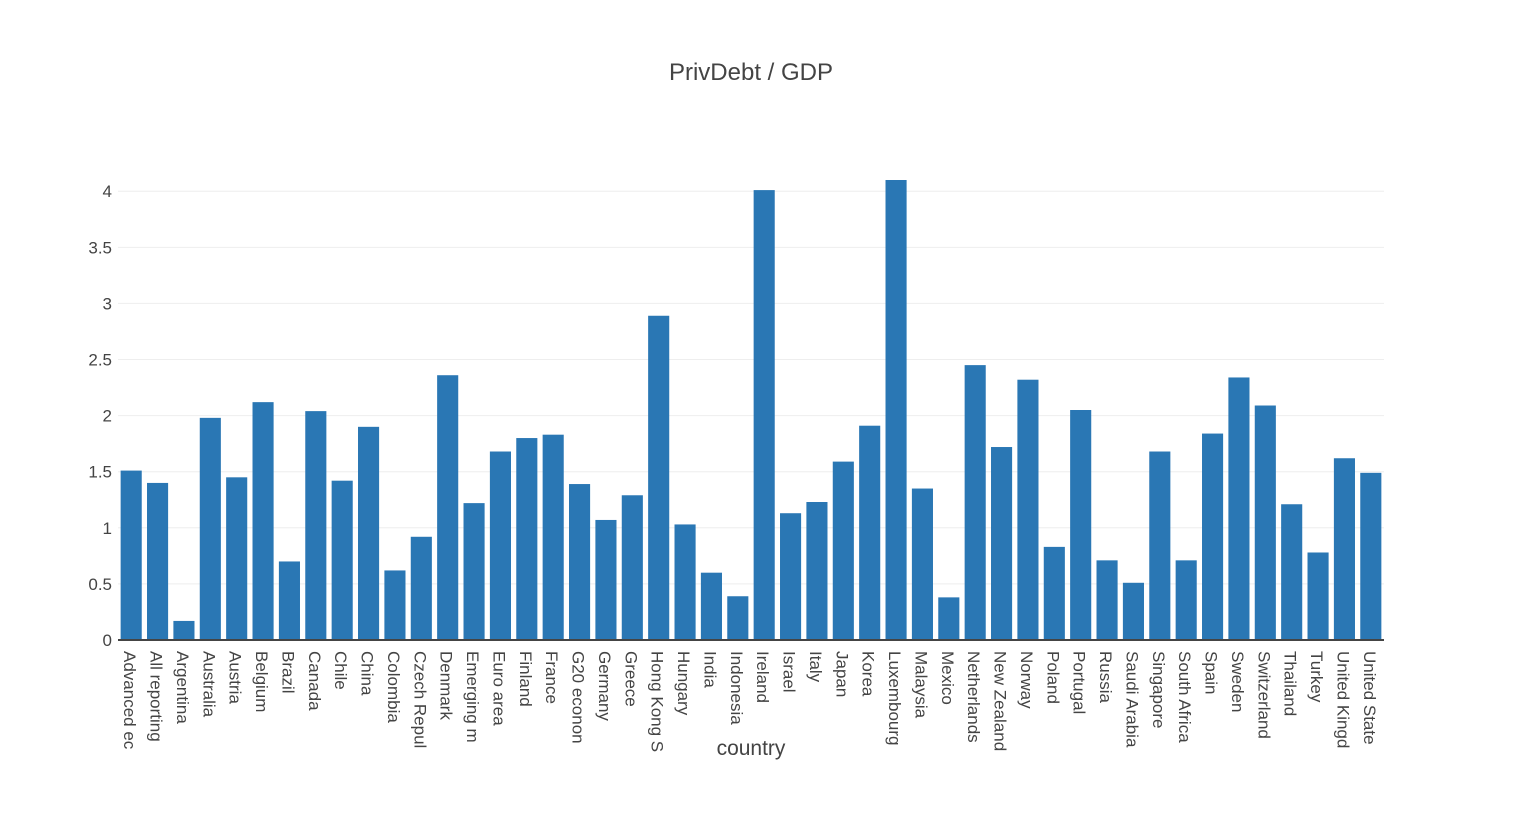  I want to click on x-tick-label: Brazil, so click(287, 672).